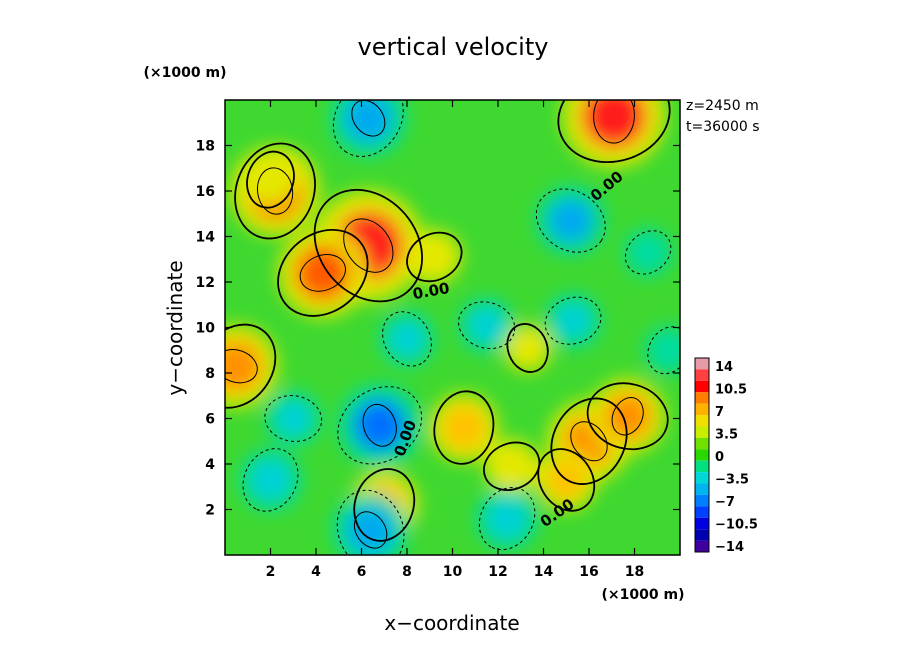  Describe the element at coordinates (206, 329) in the screenshot. I see `y-tick-label: 10` at that location.